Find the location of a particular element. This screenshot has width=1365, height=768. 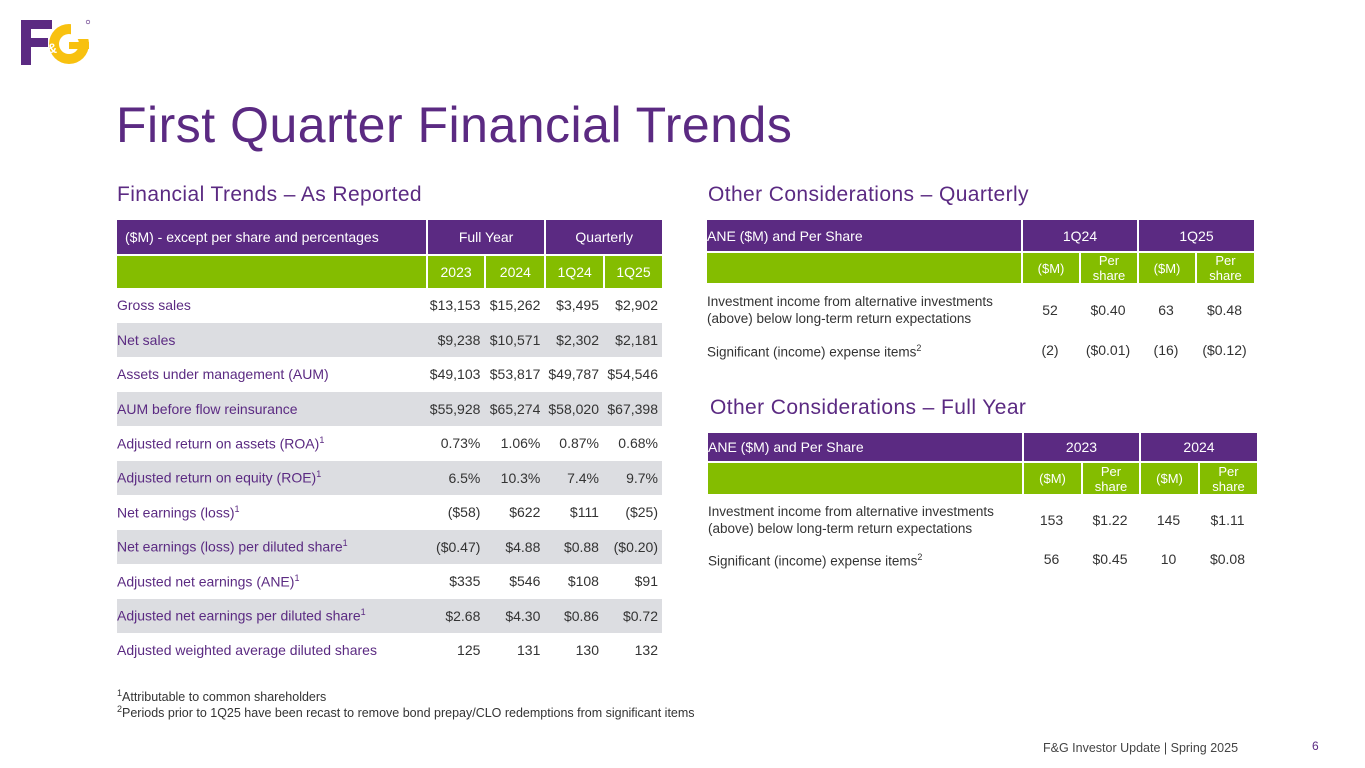

table-row: Net earnings (loss)1 ($58) $622 $111 ($25) is located at coordinates (389, 512).